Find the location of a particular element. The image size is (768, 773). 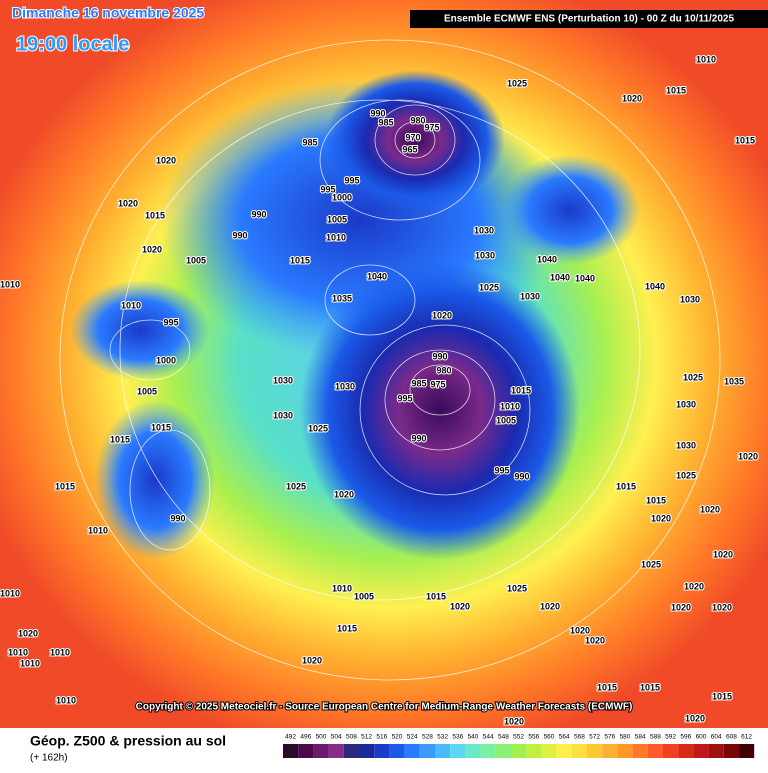

footer-title: Géop. Z500 & pression au sol is located at coordinates (128, 741).